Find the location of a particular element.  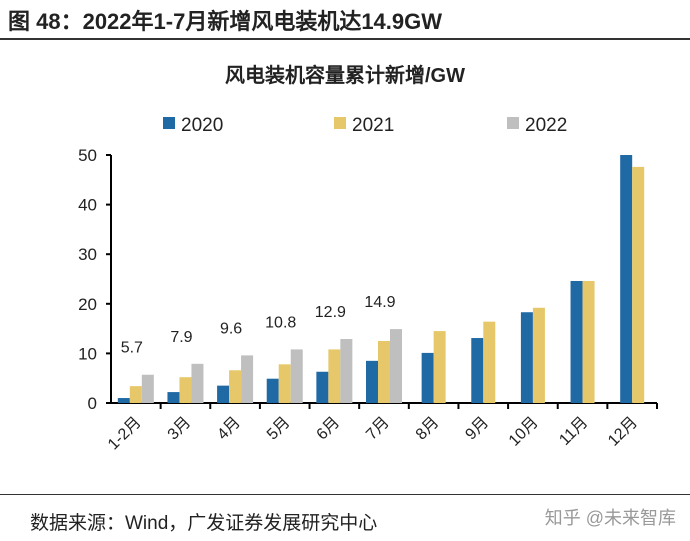

bar-2022-5月 is located at coordinates (296, 376).